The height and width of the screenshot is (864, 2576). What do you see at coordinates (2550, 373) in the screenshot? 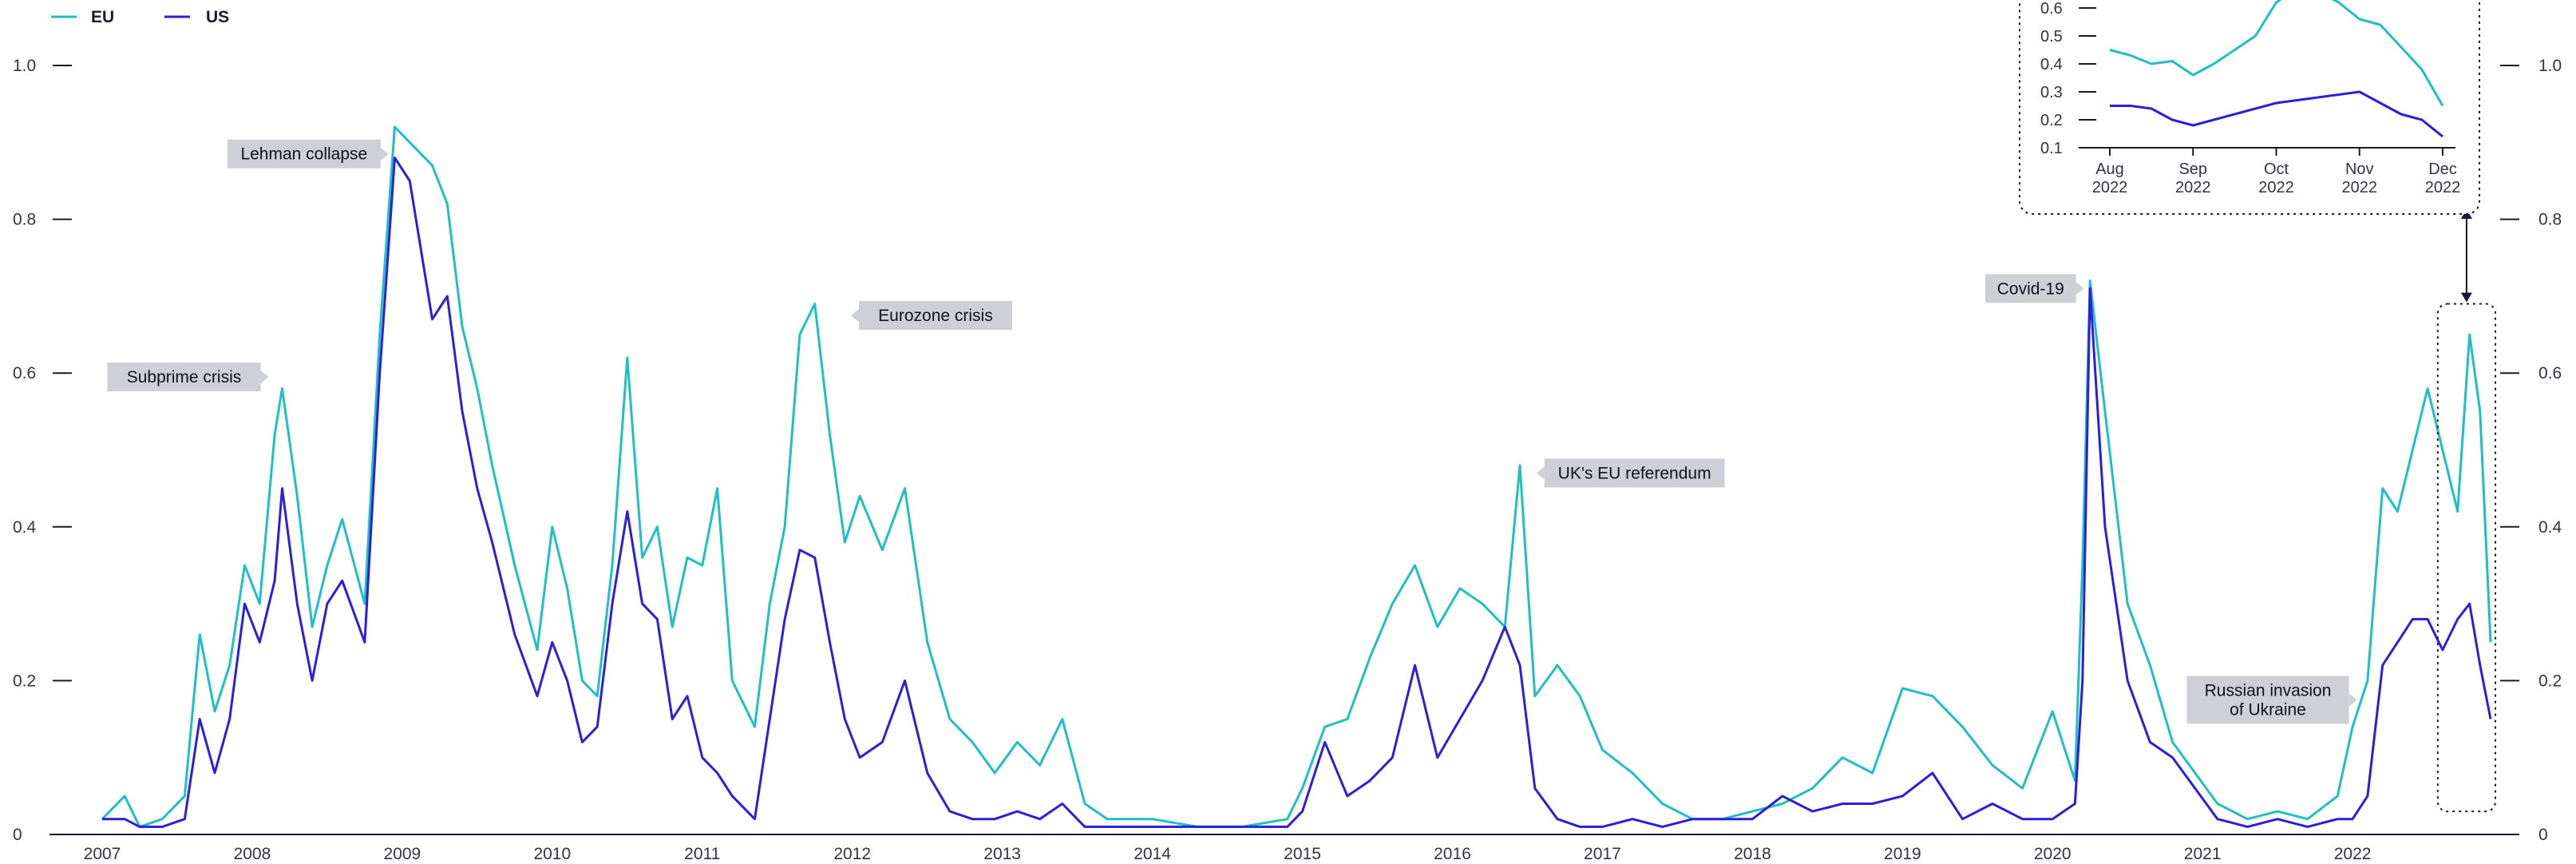
I see `y-tick-label-right: 0.6` at bounding box center [2550, 373].